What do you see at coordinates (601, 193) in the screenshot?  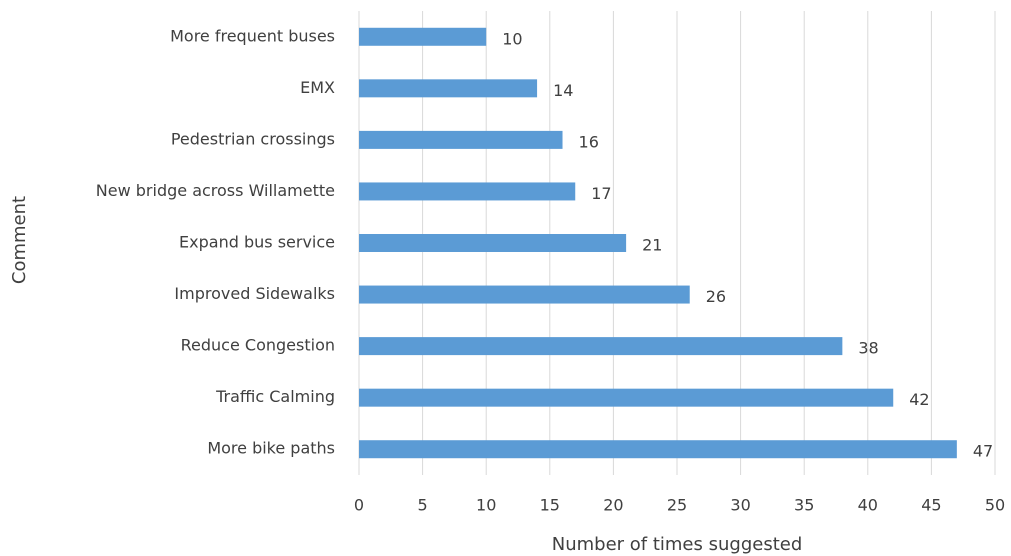 I see `data-label: 17` at bounding box center [601, 193].